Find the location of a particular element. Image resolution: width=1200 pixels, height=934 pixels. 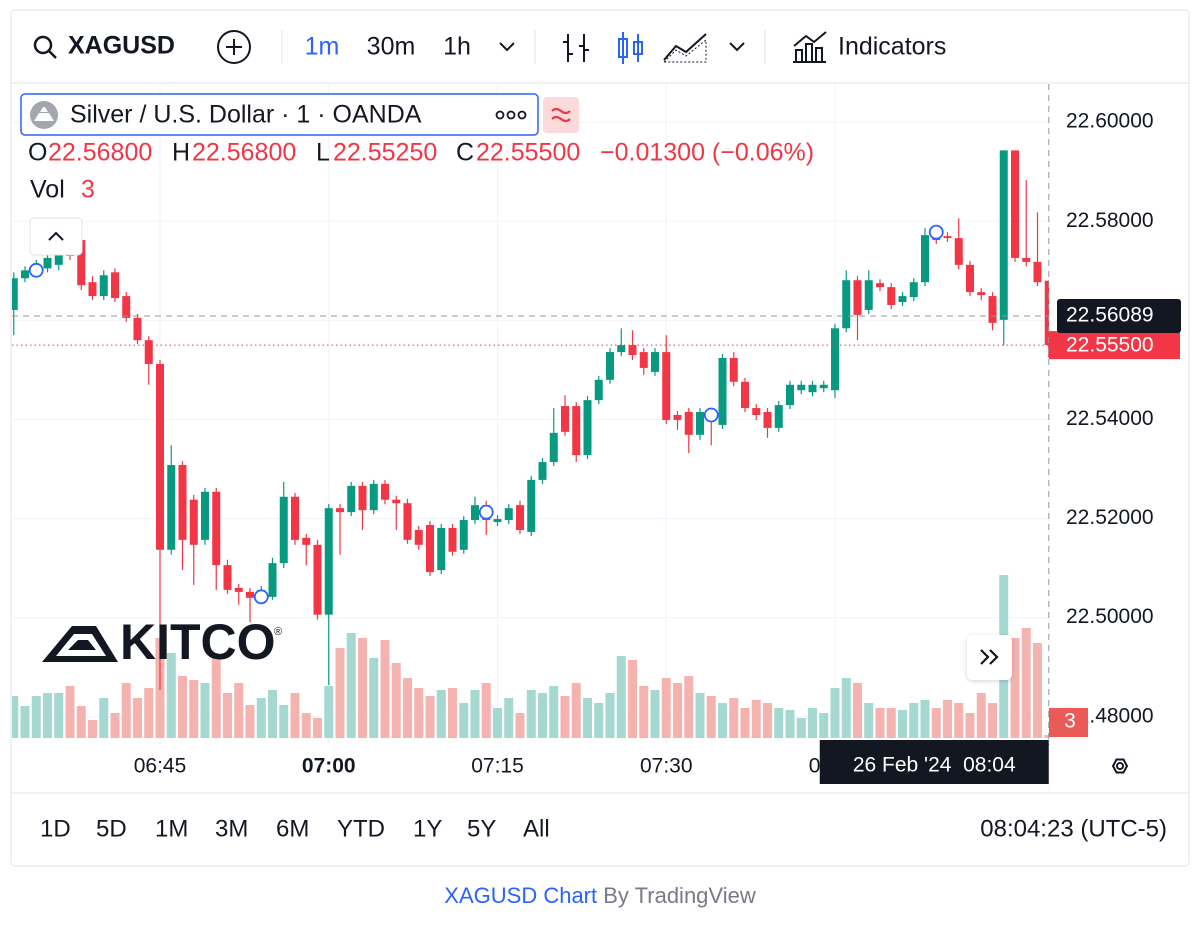

compare-button is located at coordinates (234, 47).